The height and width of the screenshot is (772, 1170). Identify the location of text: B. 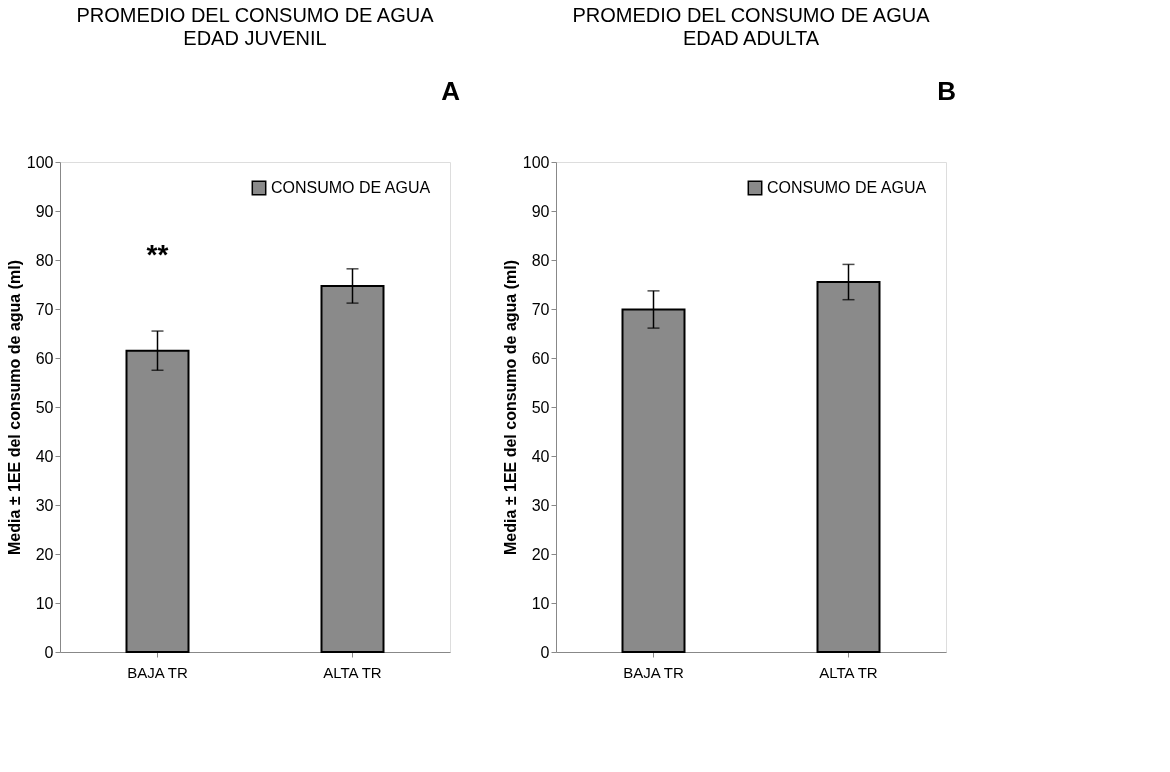
(946, 91).